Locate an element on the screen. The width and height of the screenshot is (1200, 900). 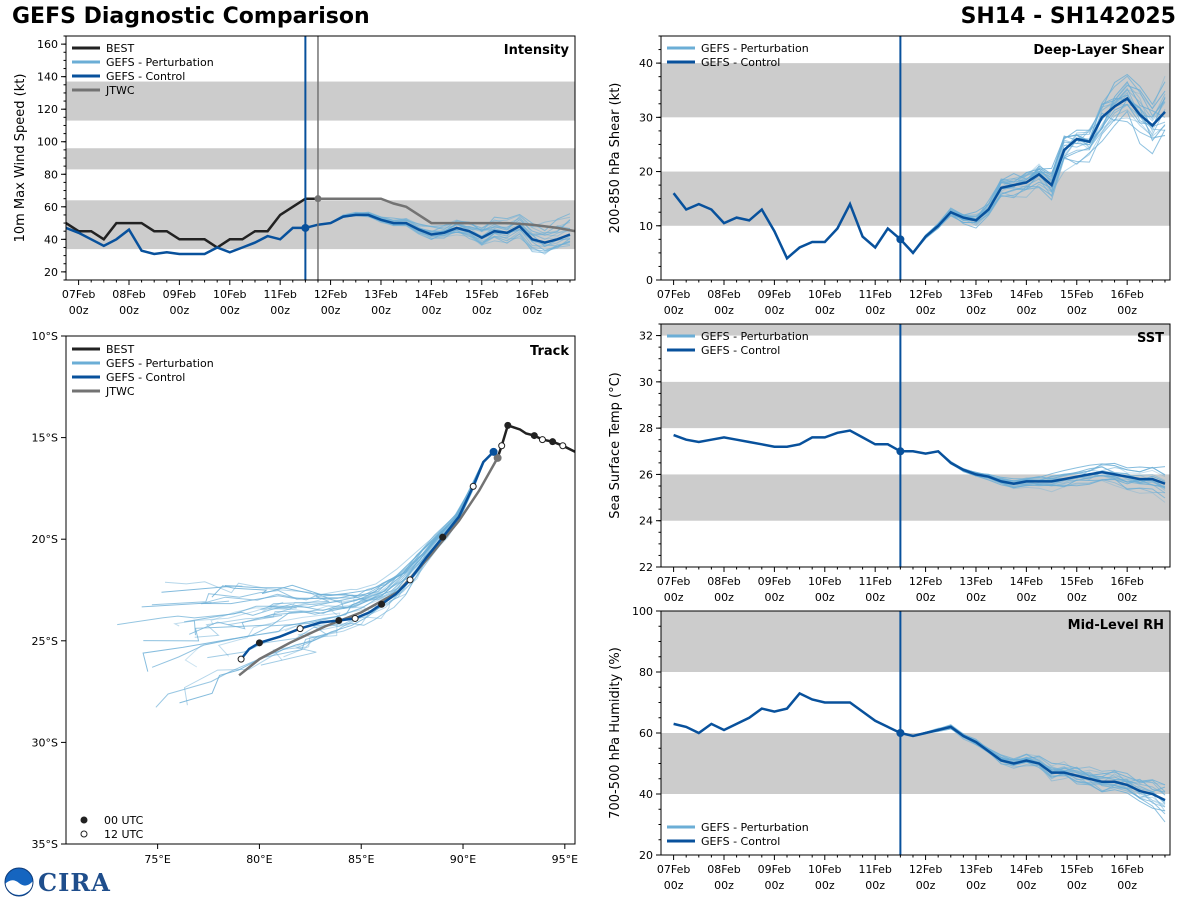
marker-legend-label: 12 UTC is located at coordinates (124, 834).